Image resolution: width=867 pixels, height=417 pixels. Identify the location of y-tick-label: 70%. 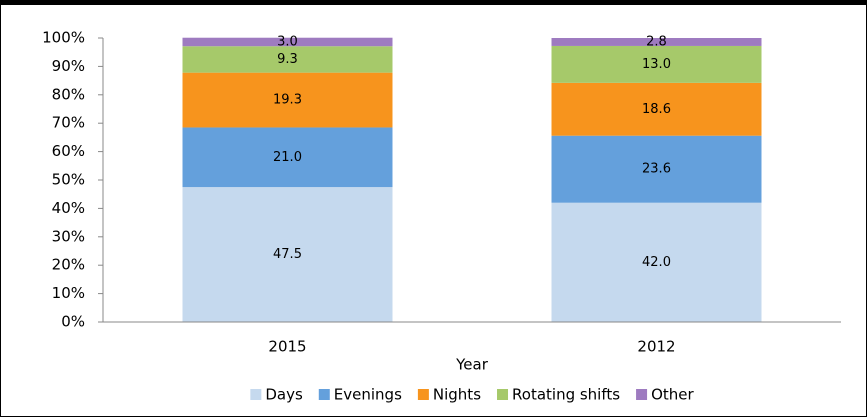
(68, 123).